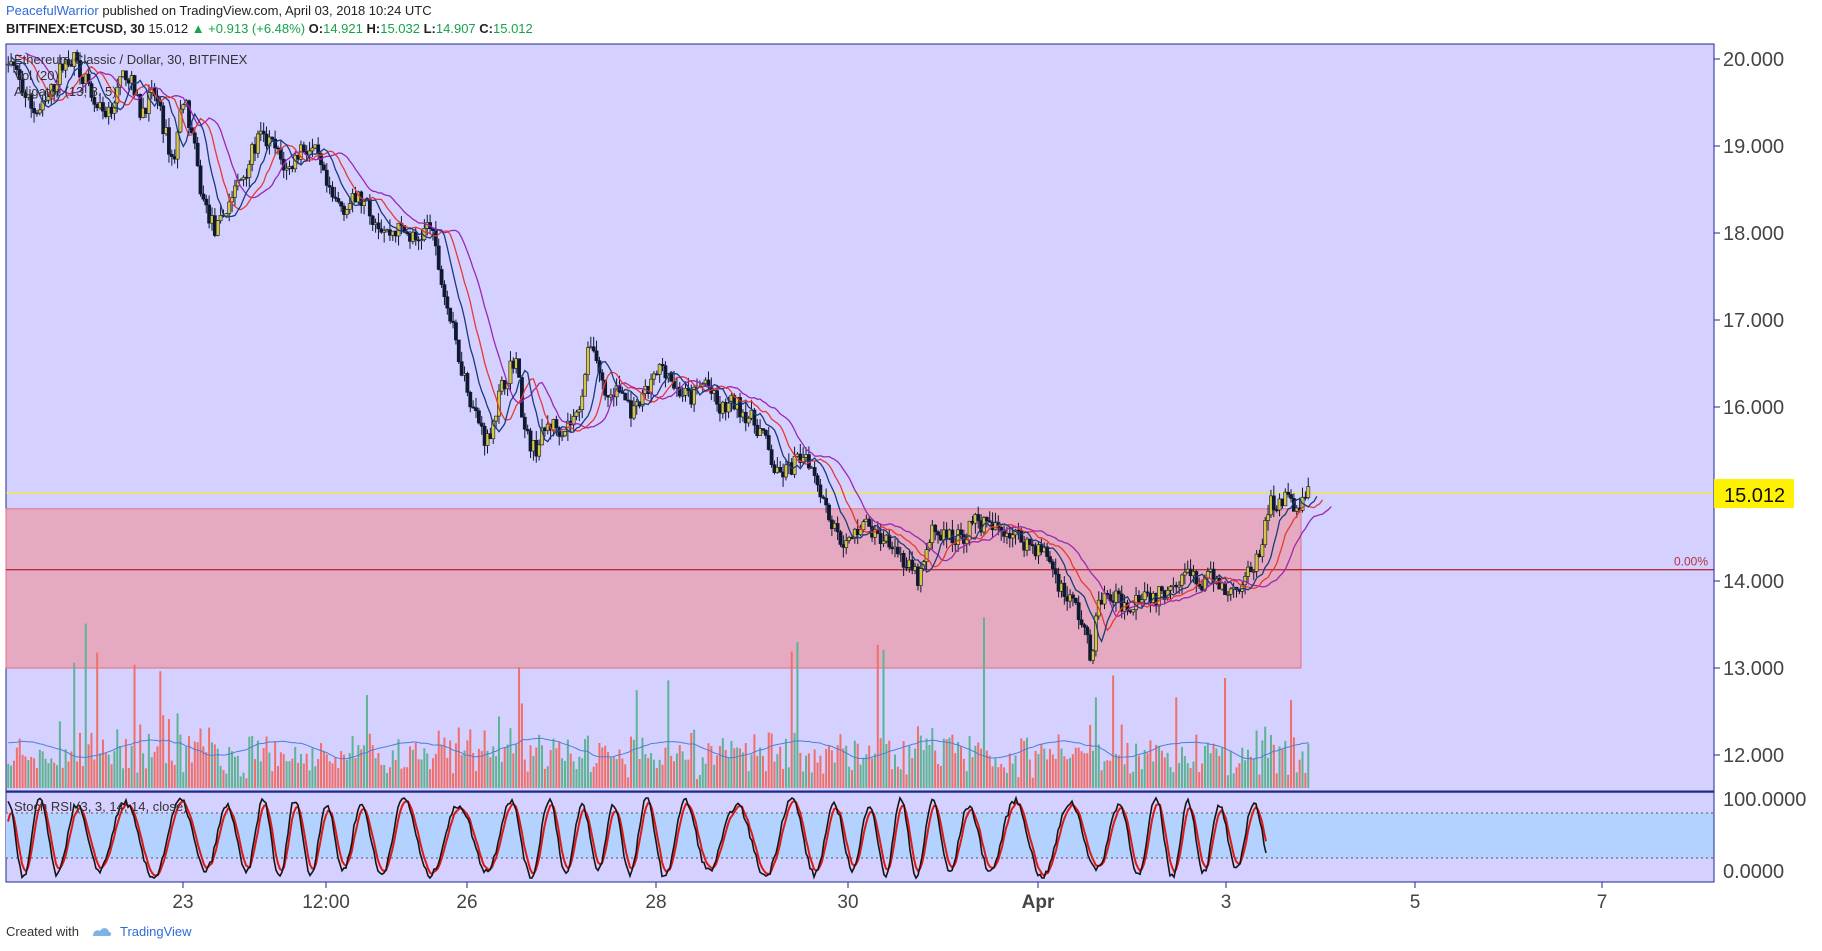 Image resolution: width=1822 pixels, height=951 pixels. I want to click on volume-bars, so click(658, 702).